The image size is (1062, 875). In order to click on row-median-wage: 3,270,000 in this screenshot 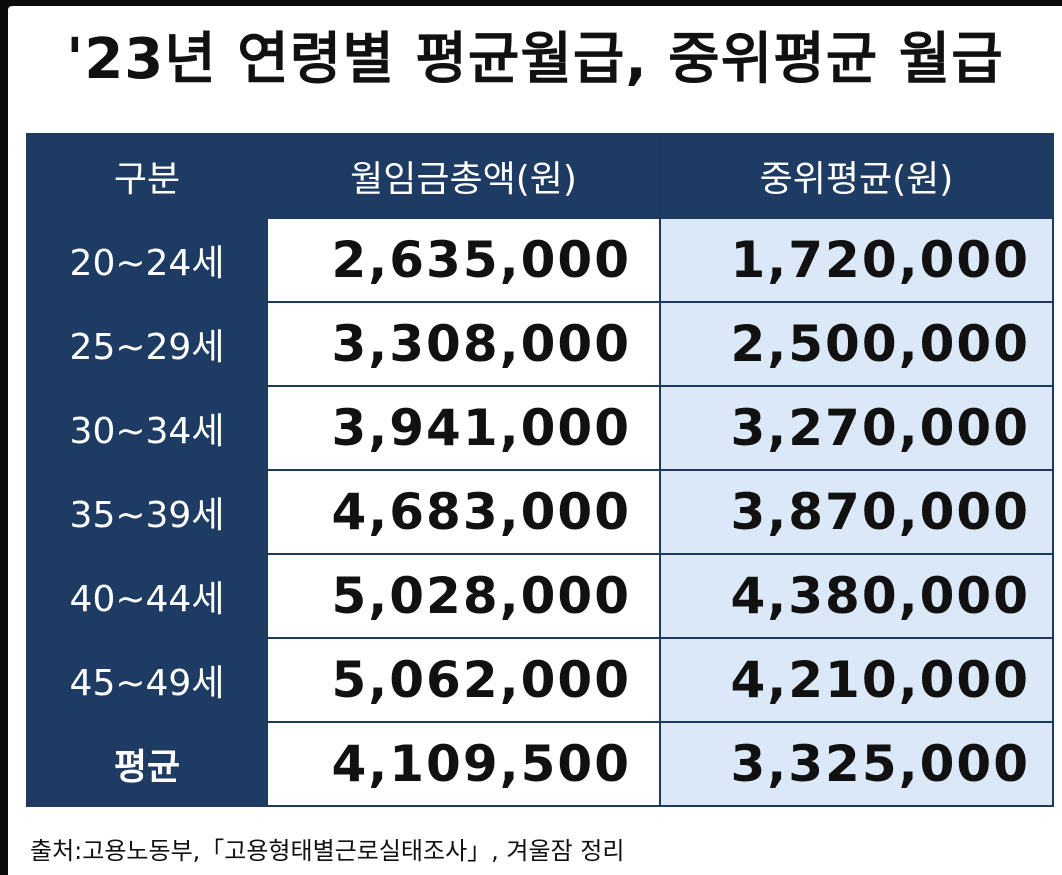, I will do `click(856, 428)`.